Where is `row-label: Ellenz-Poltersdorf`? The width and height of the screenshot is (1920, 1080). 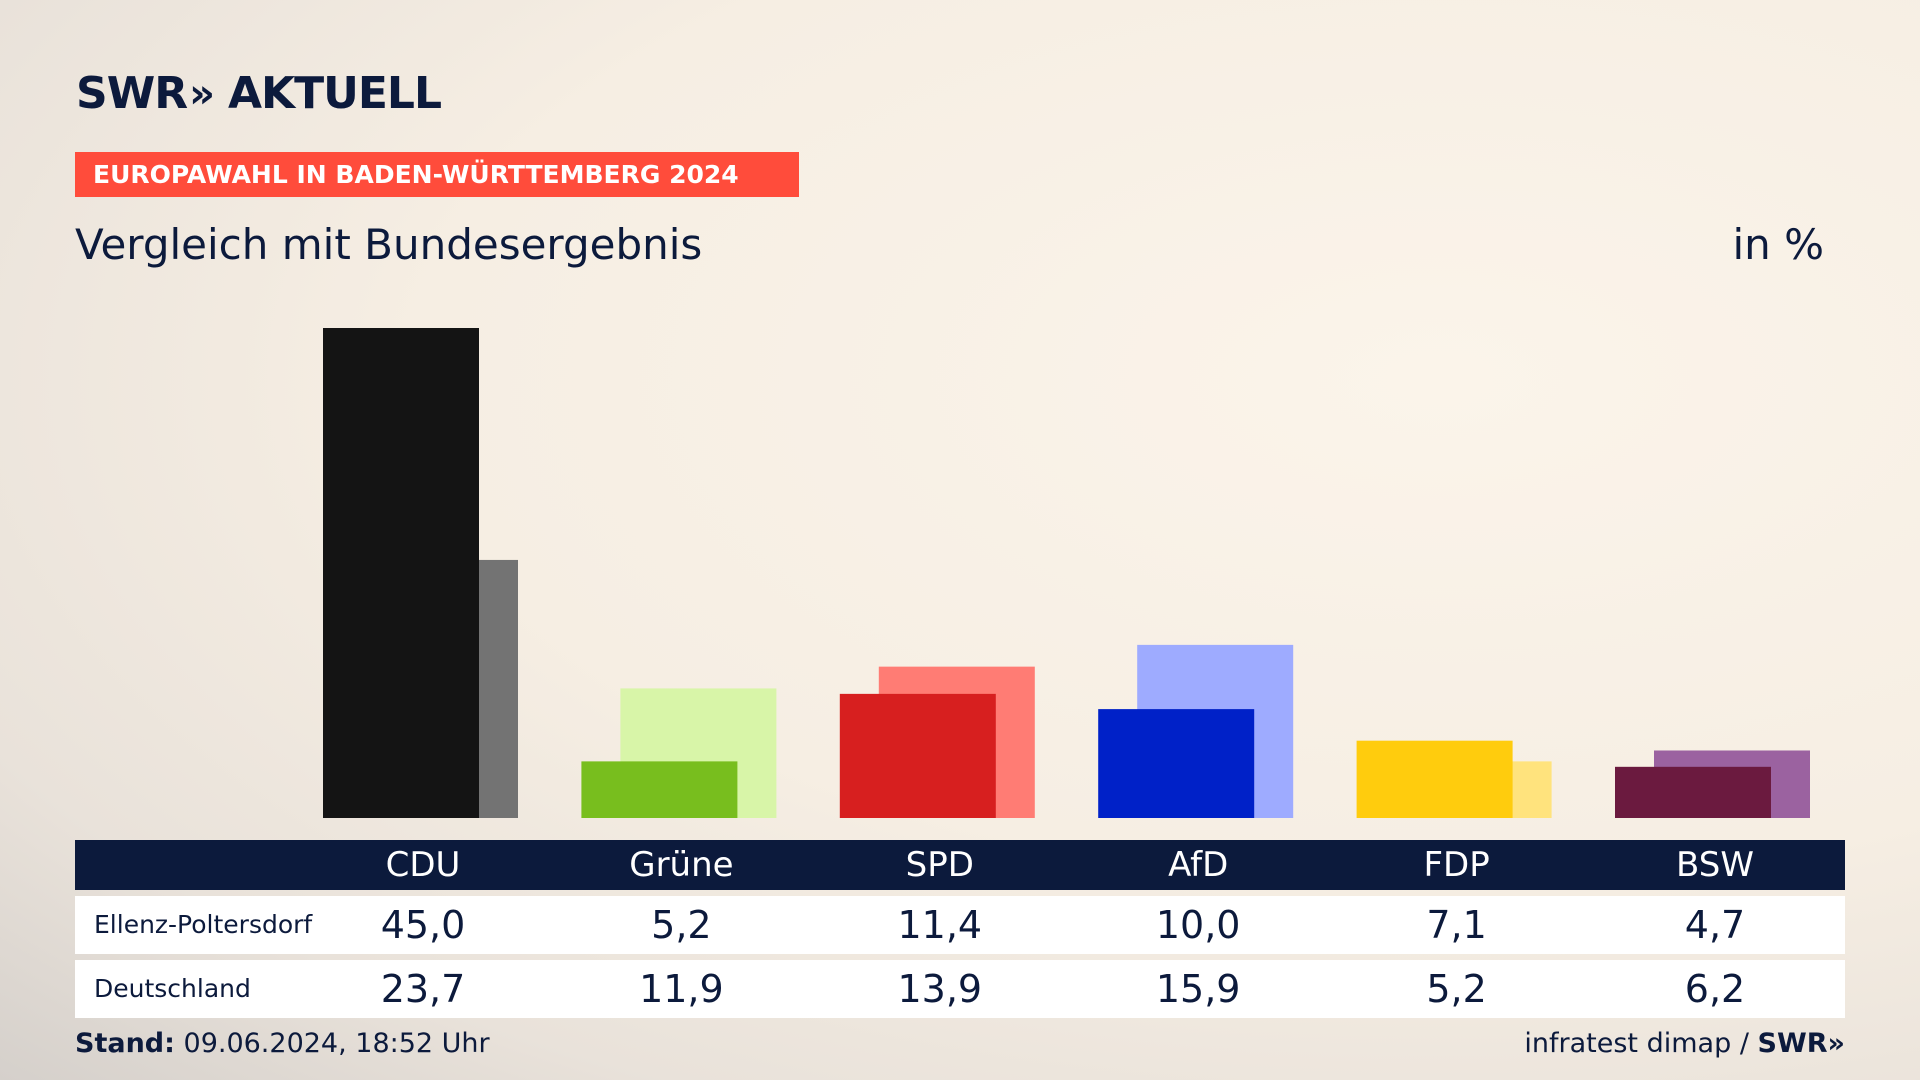 row-label: Ellenz-Poltersdorf is located at coordinates (203, 924).